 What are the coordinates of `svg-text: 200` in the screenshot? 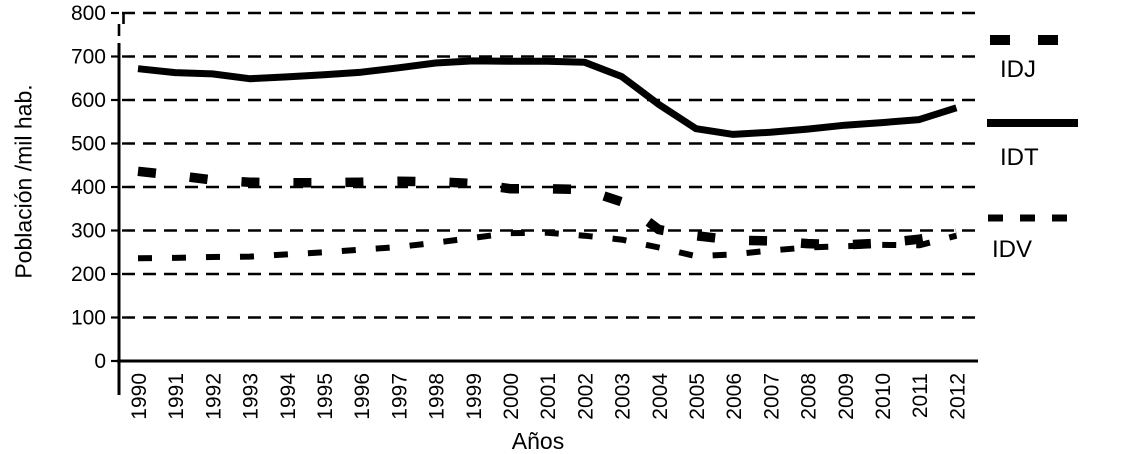 It's located at (88, 274).